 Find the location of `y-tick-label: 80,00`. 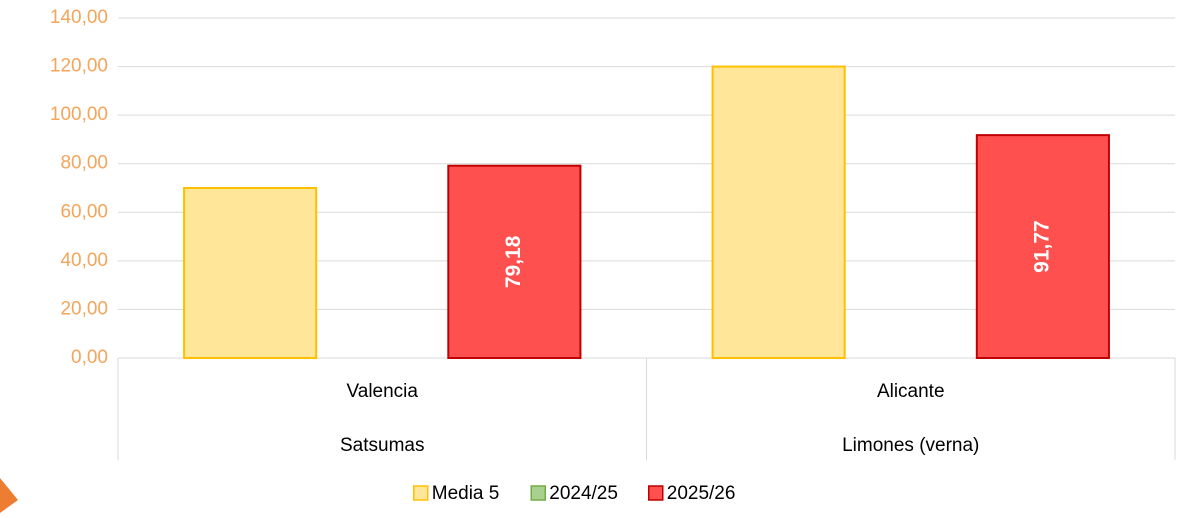

y-tick-label: 80,00 is located at coordinates (84, 163).